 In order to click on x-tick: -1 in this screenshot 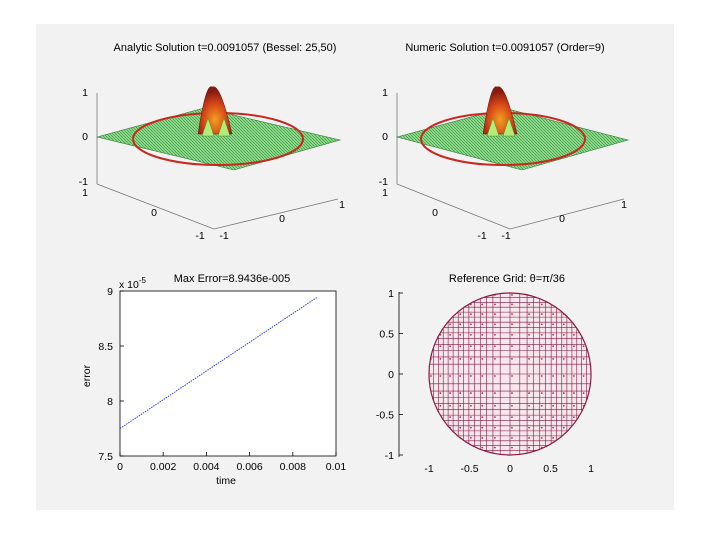, I will do `click(505, 236)`.